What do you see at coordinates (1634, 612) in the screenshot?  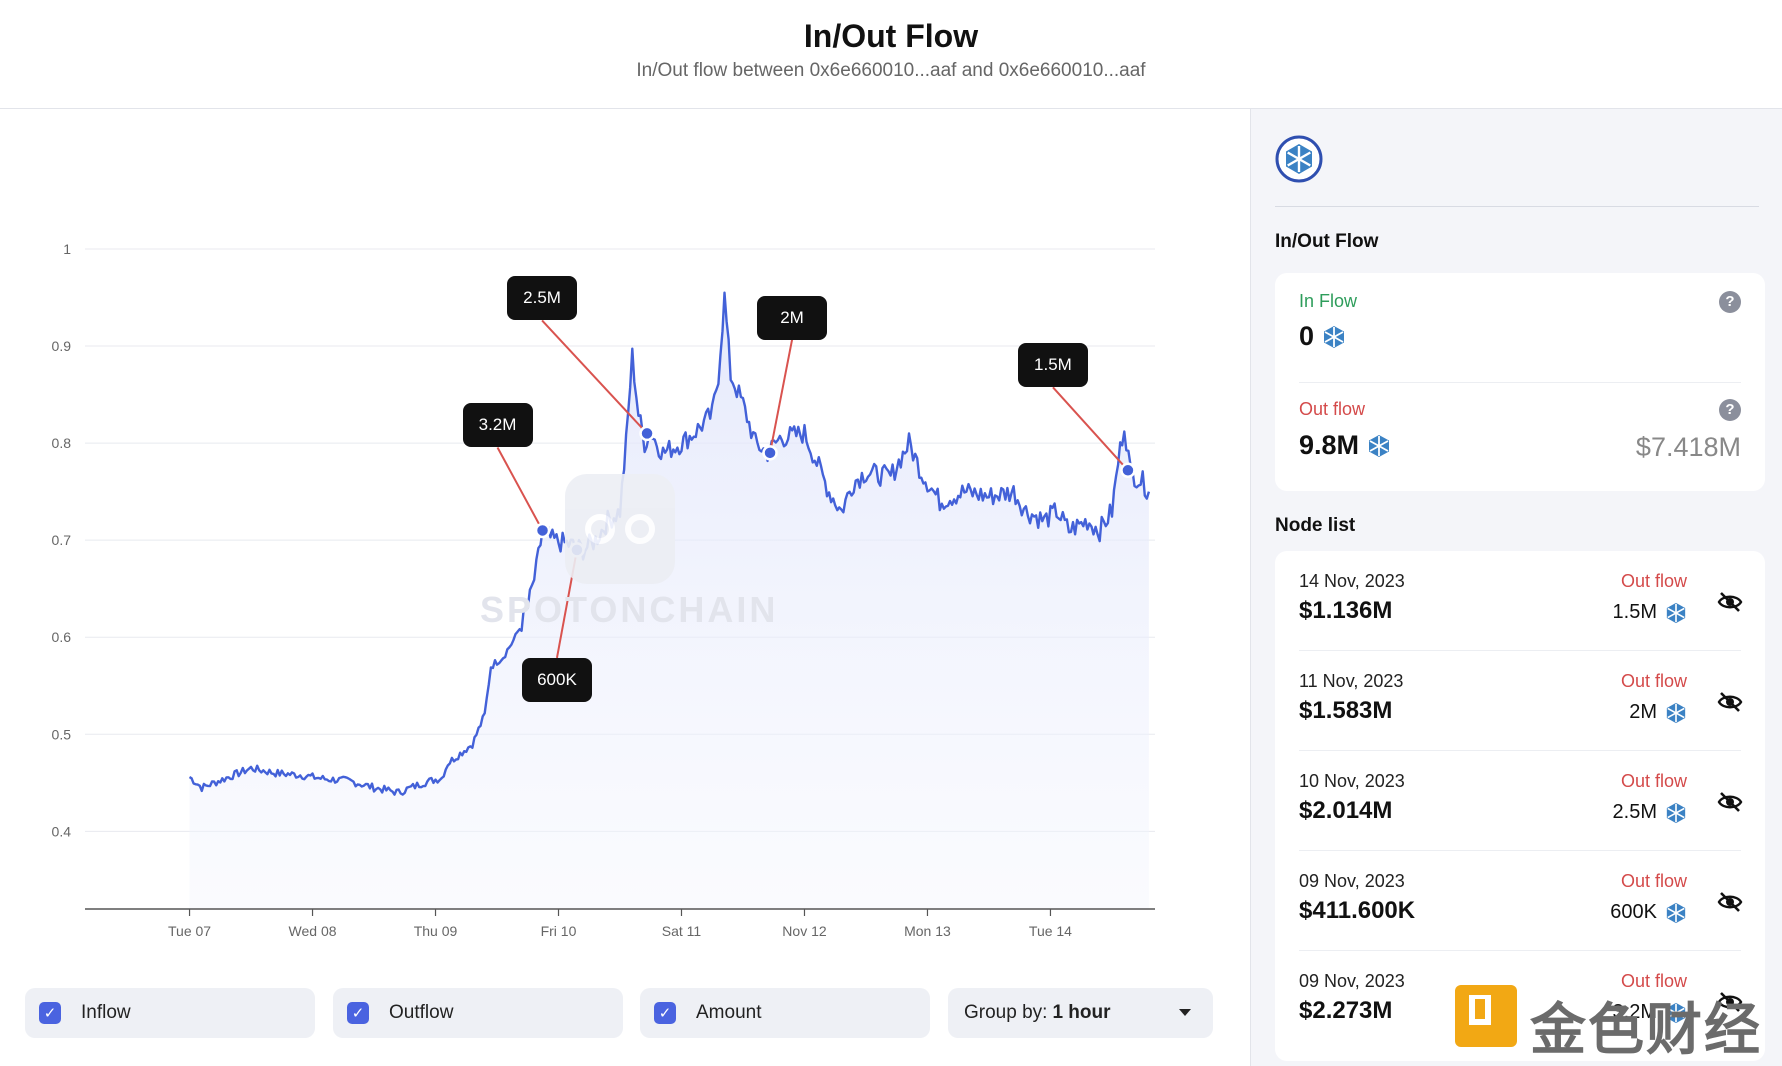 I see `node-amount-value: 1.5M` at bounding box center [1634, 612].